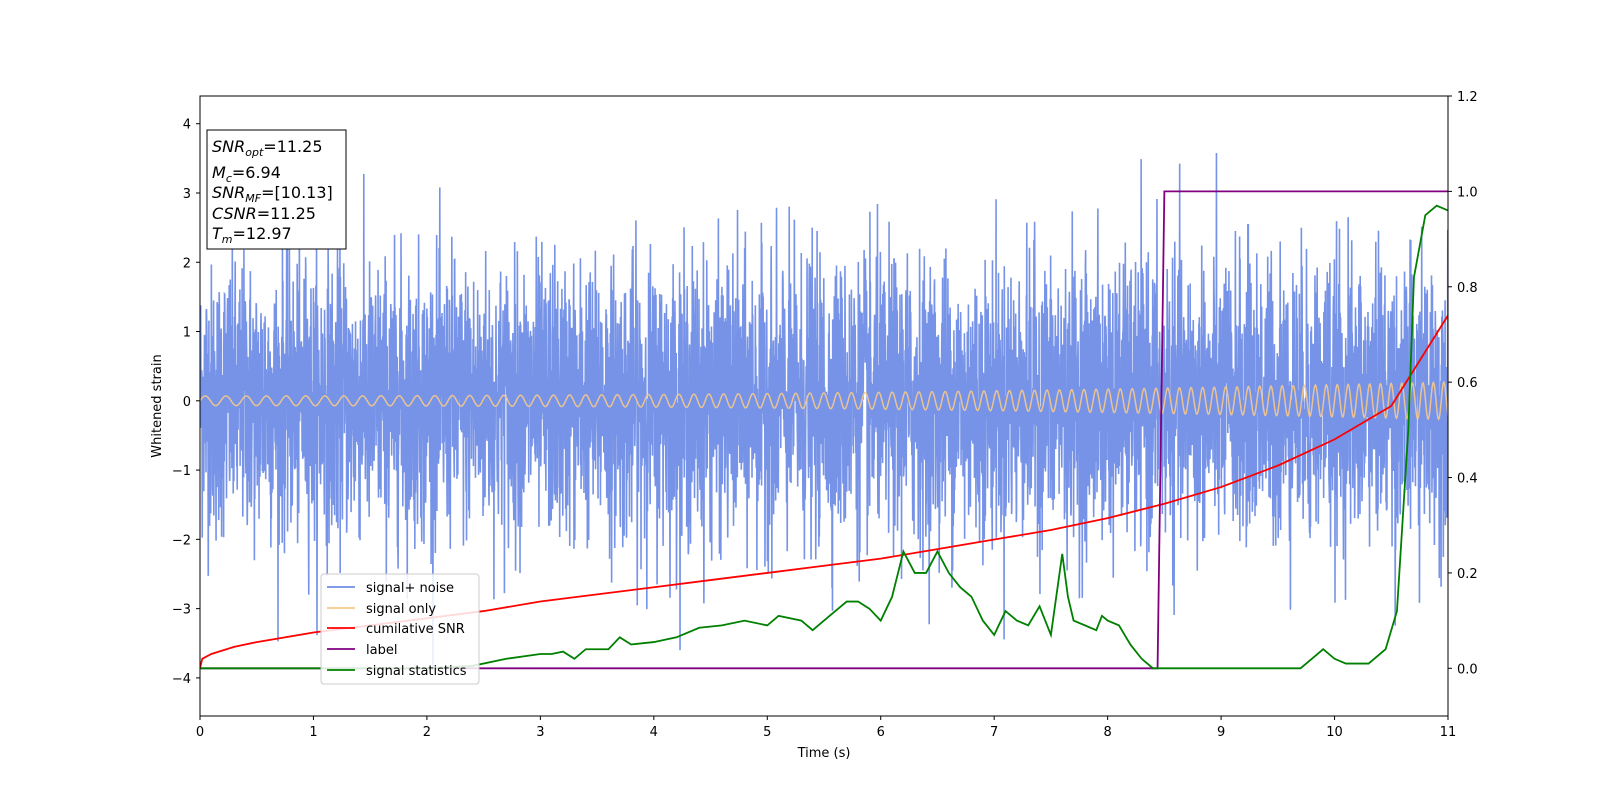  I want to click on svg-text: Mc=6.94, so click(246, 174).